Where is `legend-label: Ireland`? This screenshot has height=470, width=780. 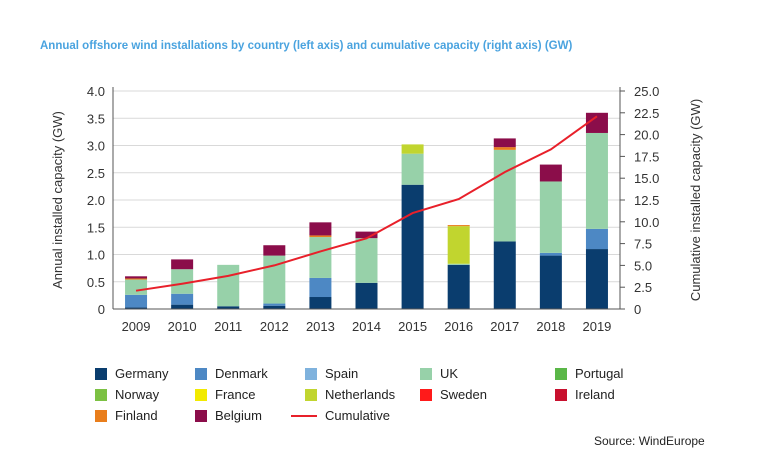
legend-label: Ireland is located at coordinates (595, 394).